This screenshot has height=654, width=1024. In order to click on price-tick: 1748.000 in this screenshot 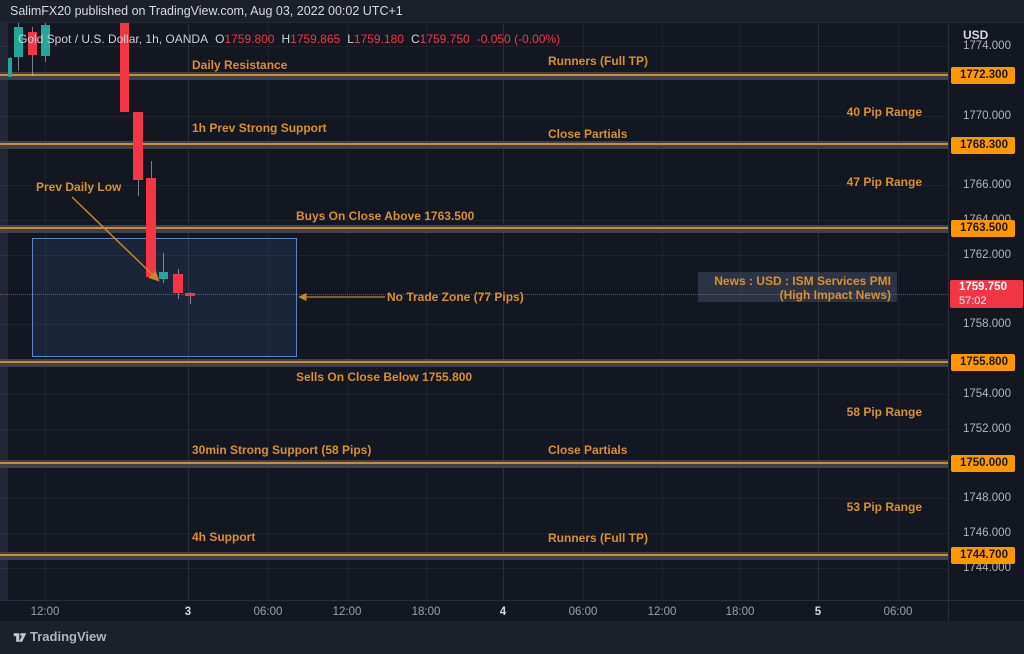, I will do `click(987, 498)`.